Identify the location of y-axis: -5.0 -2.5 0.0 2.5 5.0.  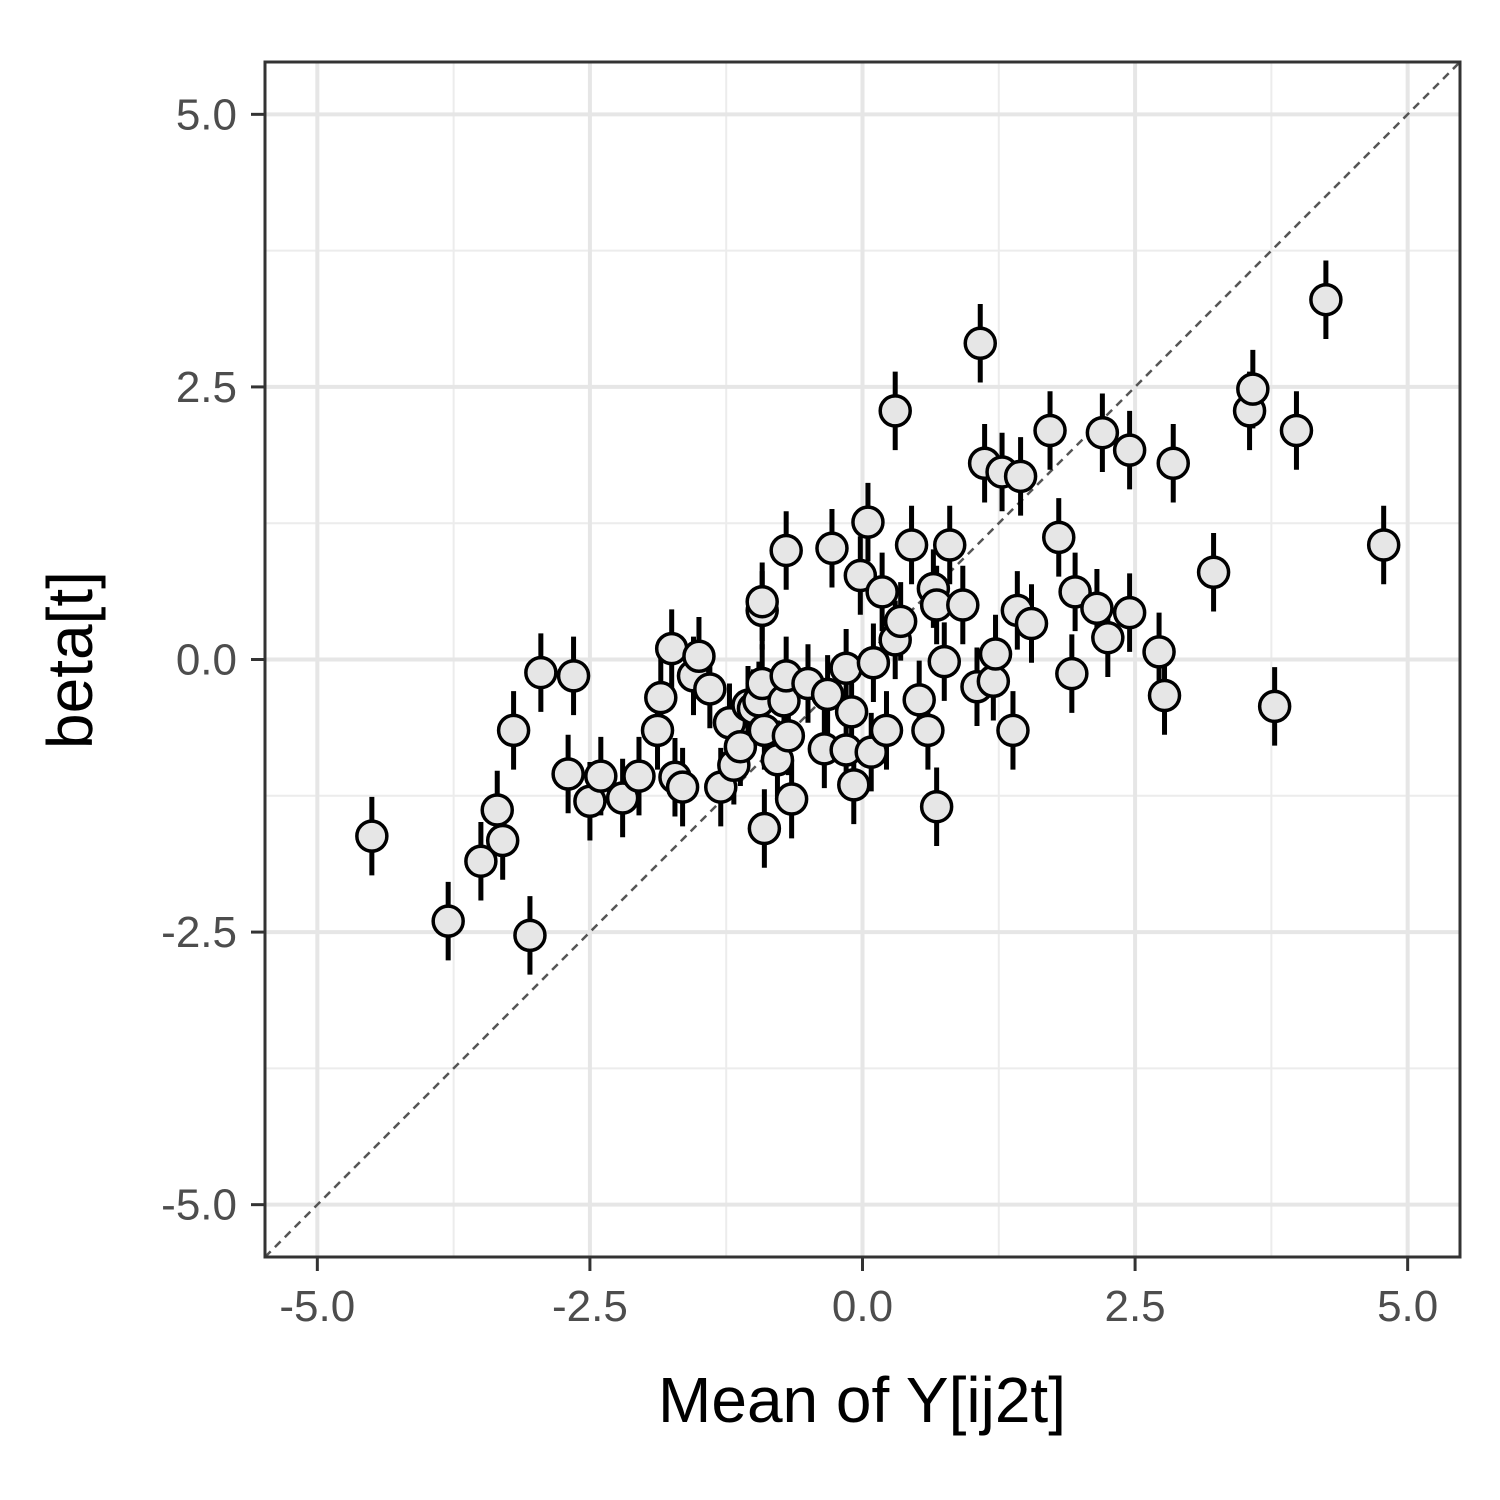
(213, 660).